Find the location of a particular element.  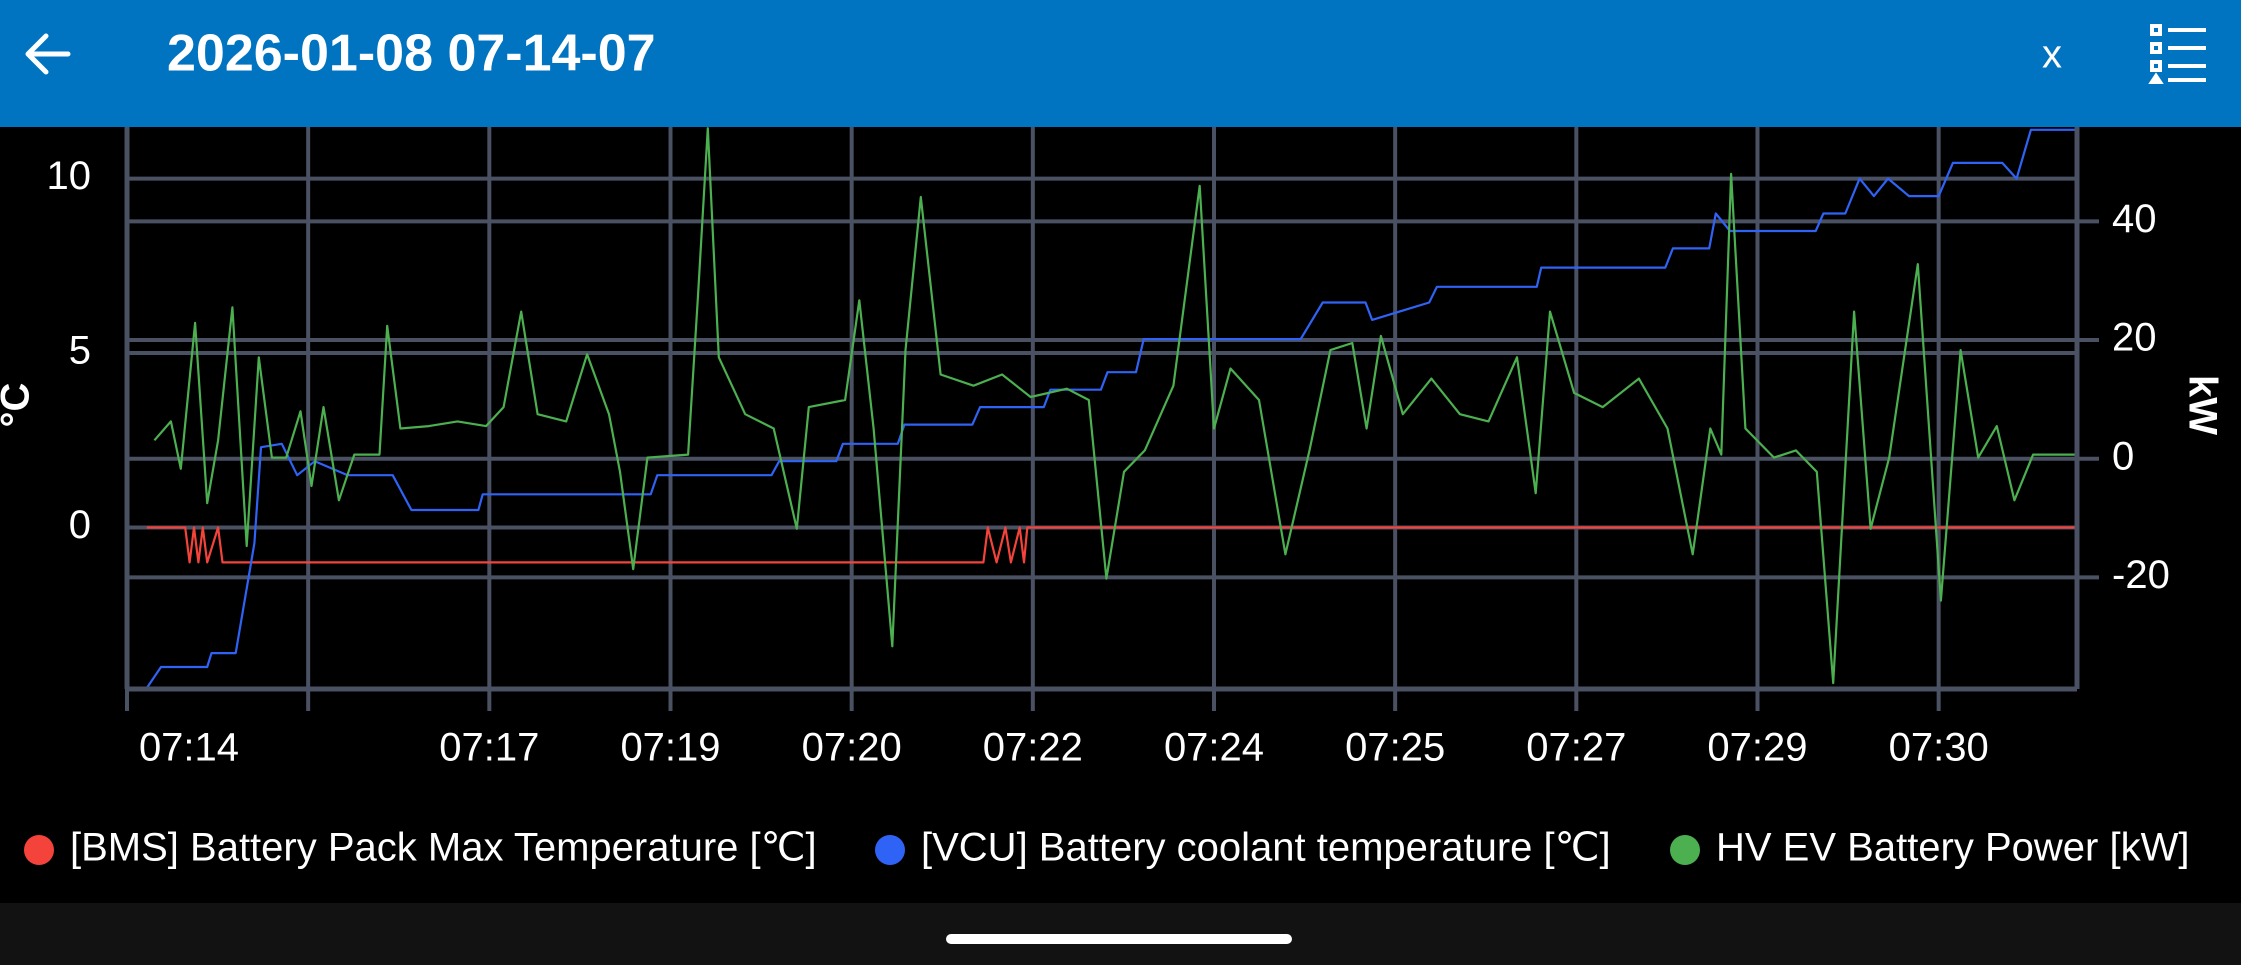

legend-label: [VCU] Battery coolant temperature [℃] is located at coordinates (1266, 848).